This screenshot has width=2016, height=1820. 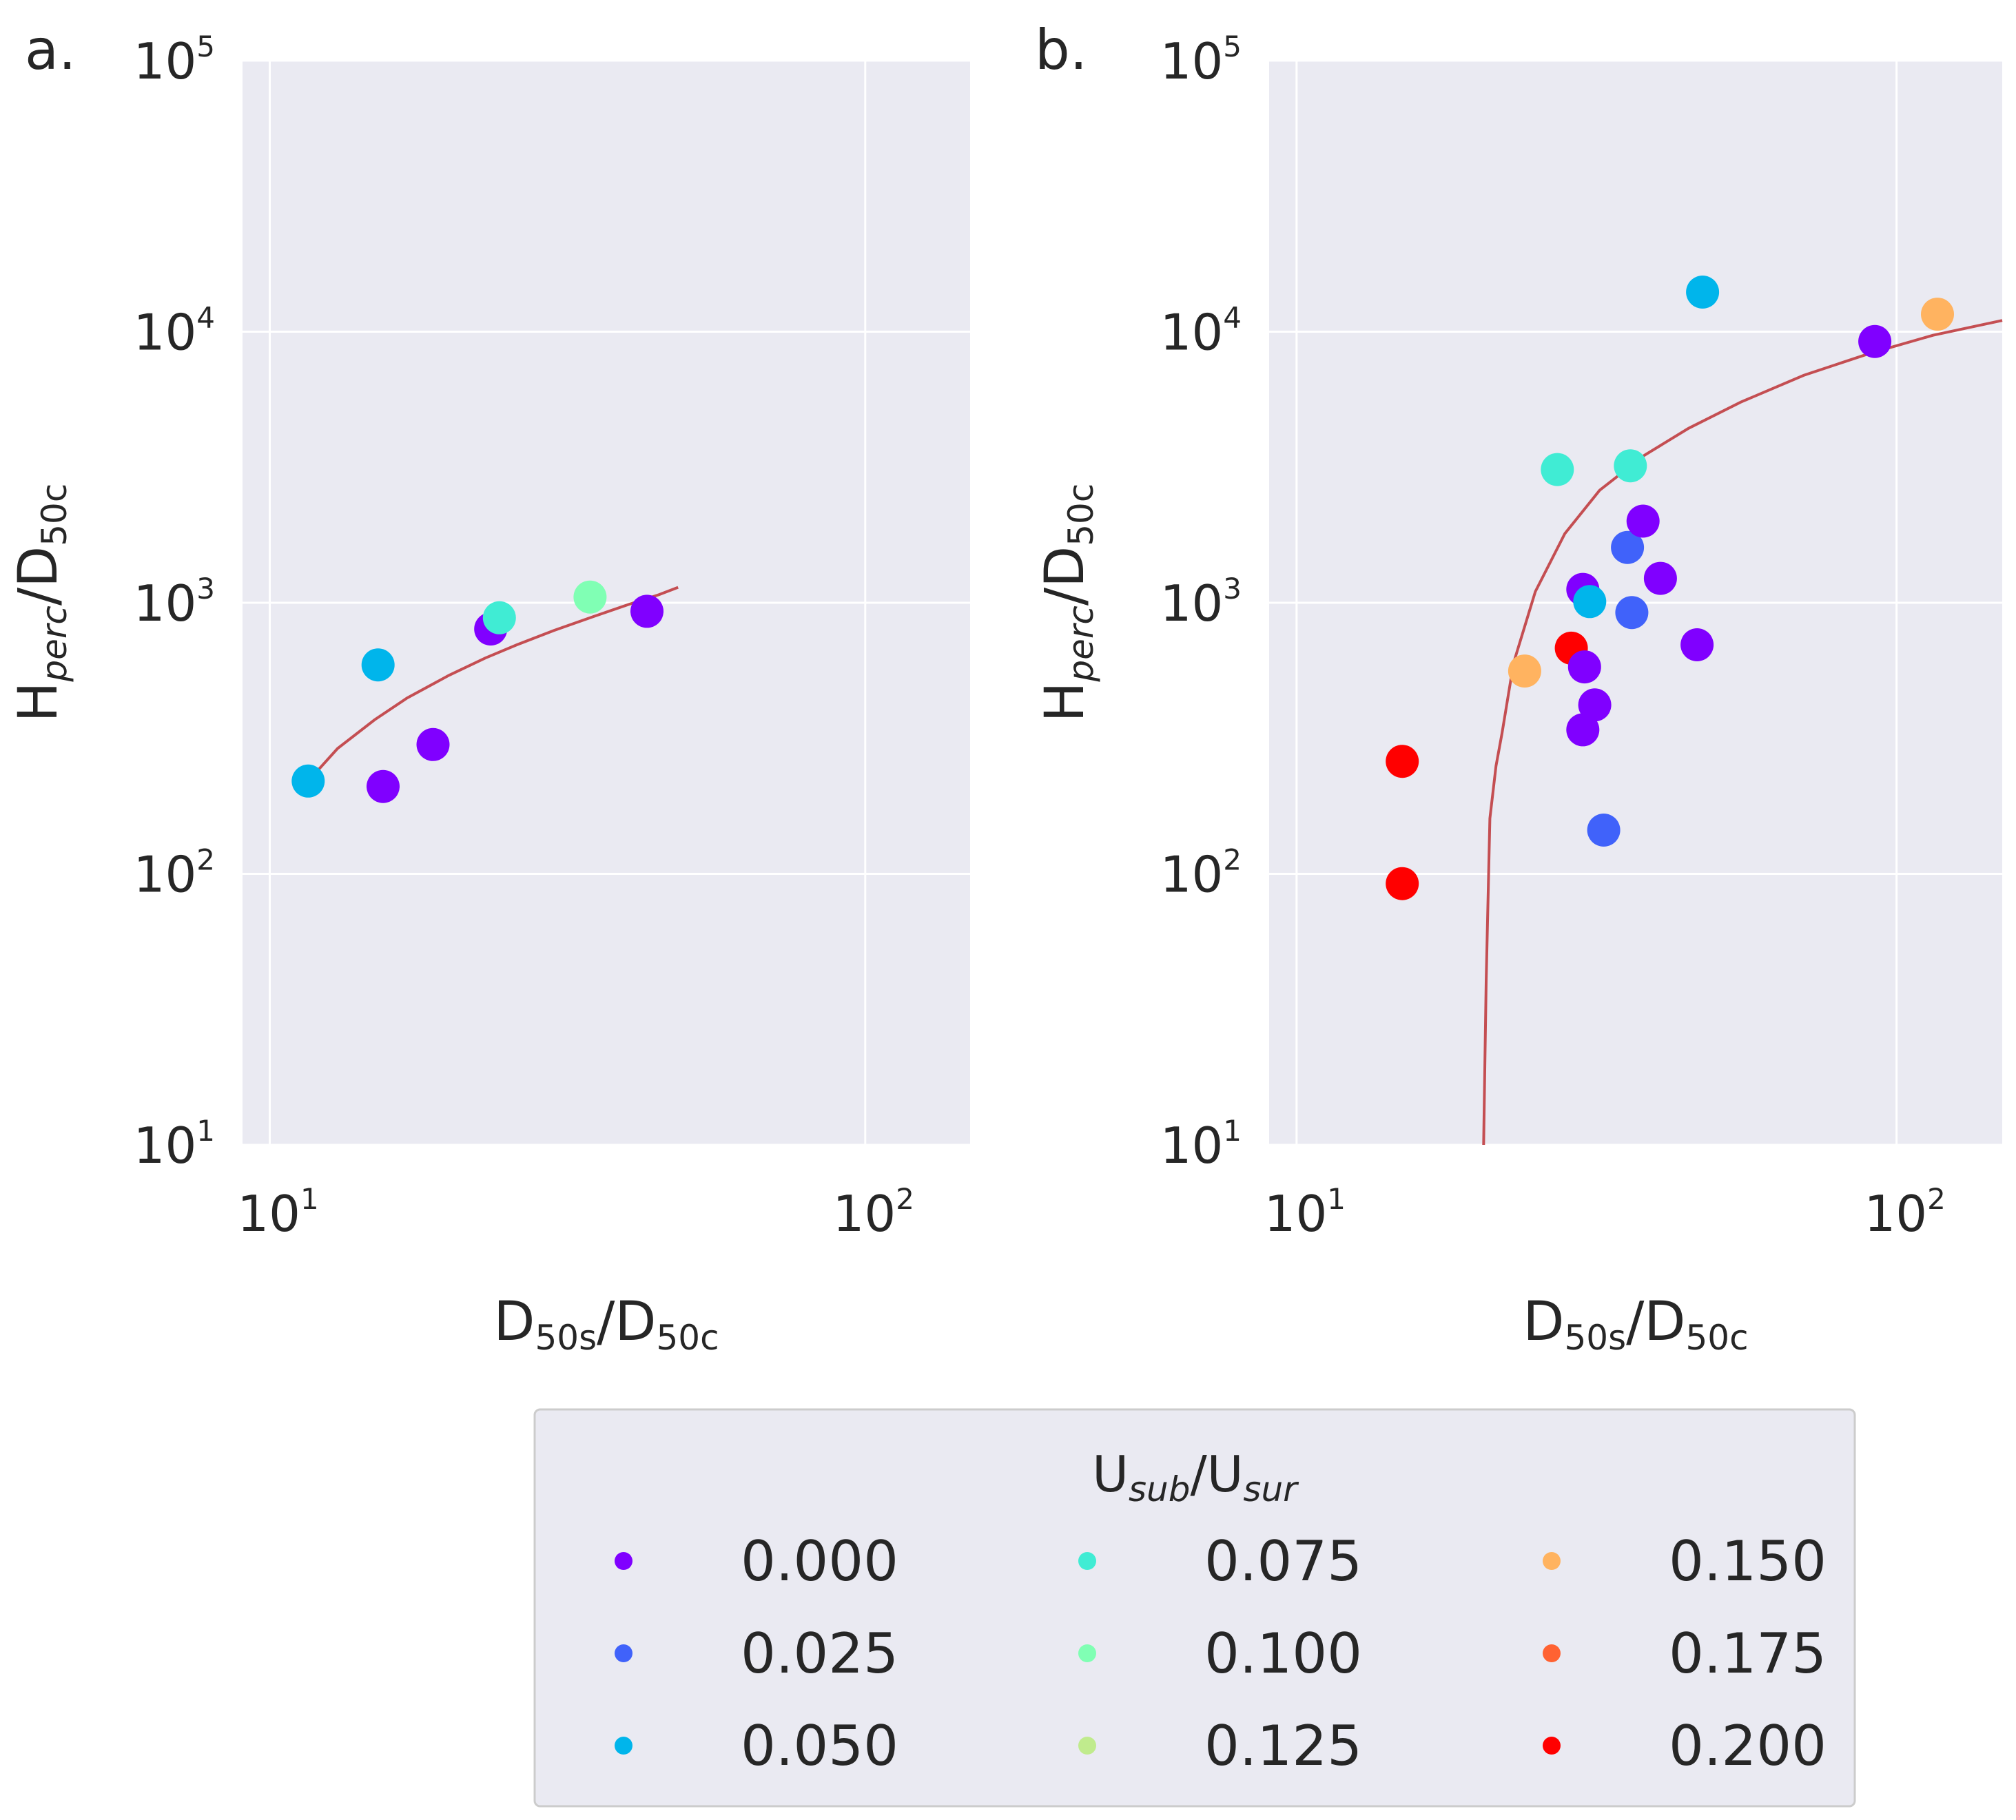 I want to click on legend-label: 0.200, so click(x=1748, y=1746).